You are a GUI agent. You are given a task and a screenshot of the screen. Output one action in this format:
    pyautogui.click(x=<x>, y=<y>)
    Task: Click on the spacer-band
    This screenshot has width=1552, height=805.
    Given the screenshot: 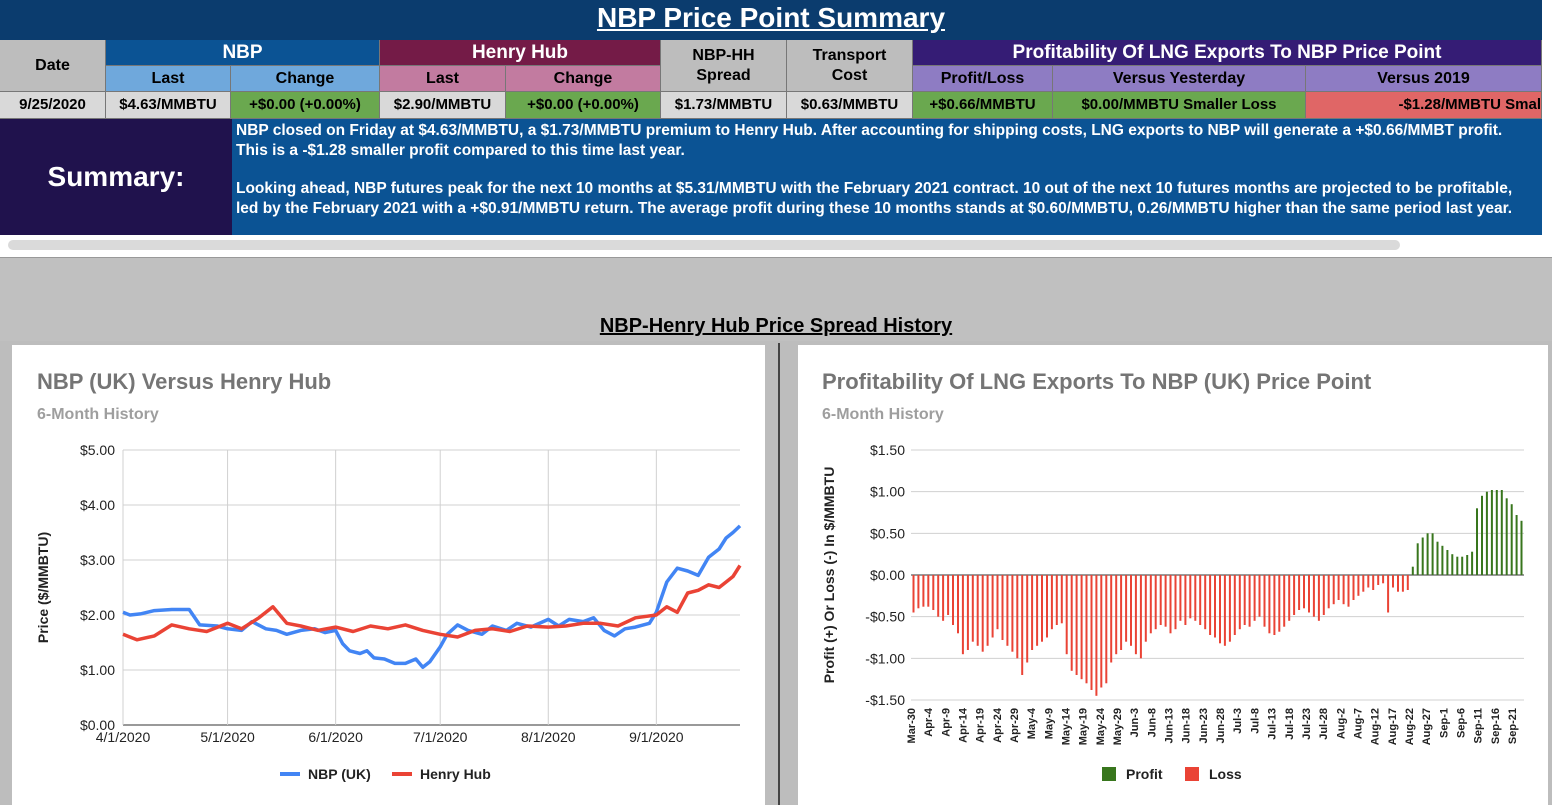 What is the action you would take?
    pyautogui.click(x=776, y=285)
    